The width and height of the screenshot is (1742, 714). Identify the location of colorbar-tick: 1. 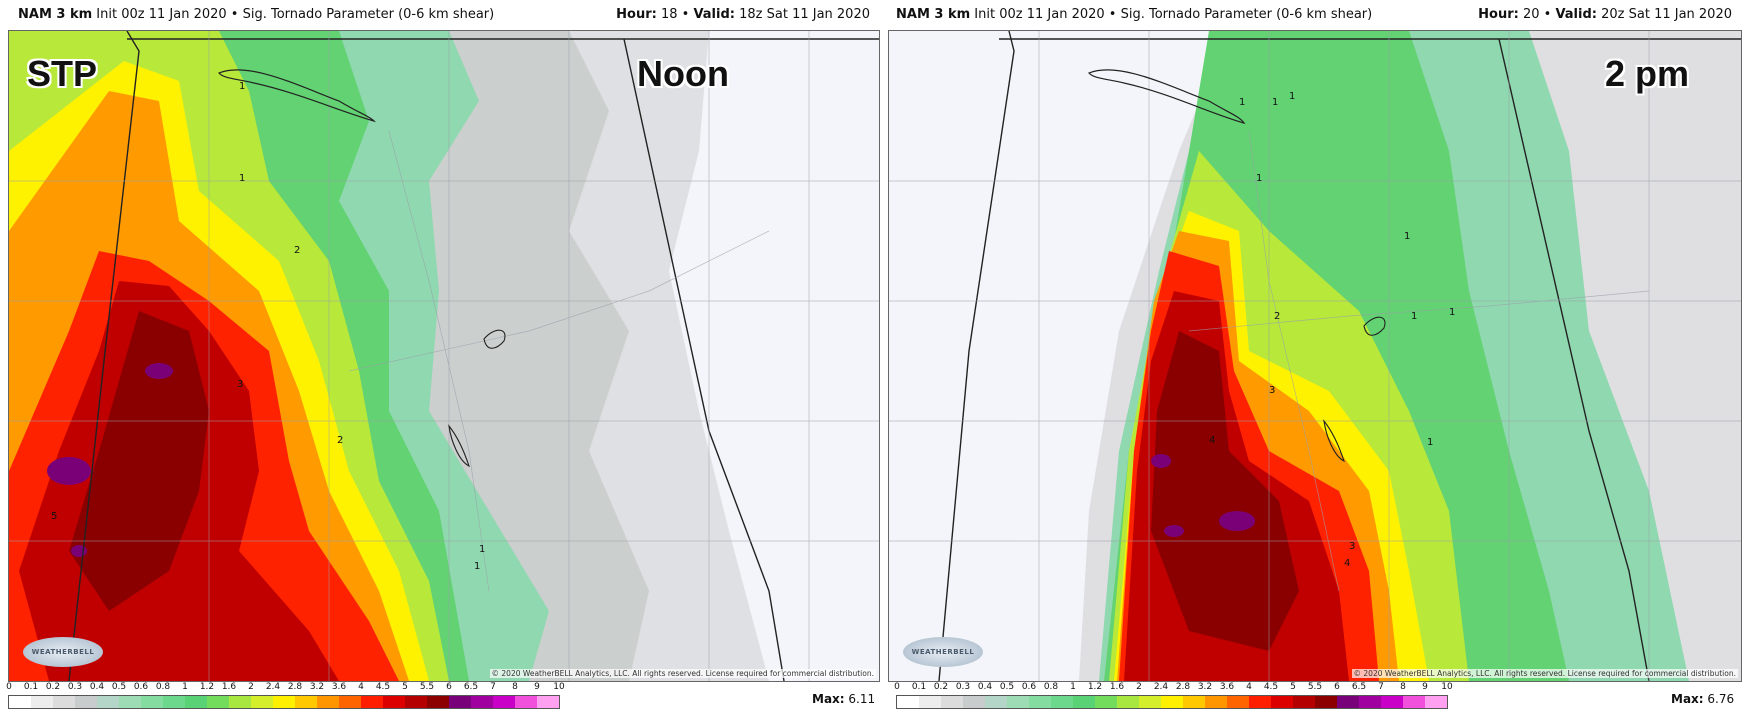
(1073, 687).